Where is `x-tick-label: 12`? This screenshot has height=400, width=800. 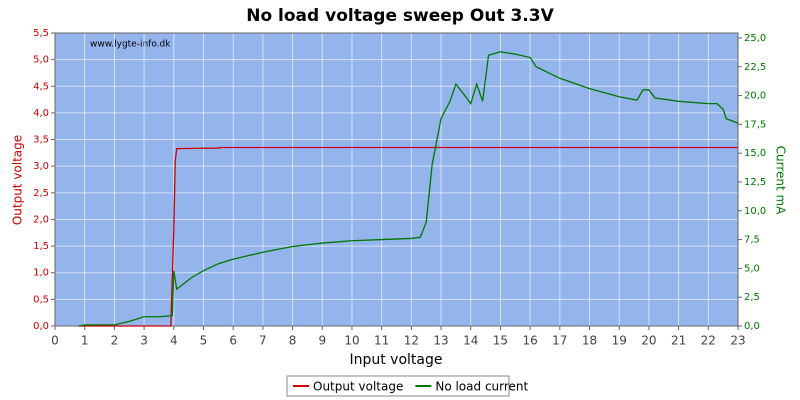 x-tick-label: 12 is located at coordinates (411, 341).